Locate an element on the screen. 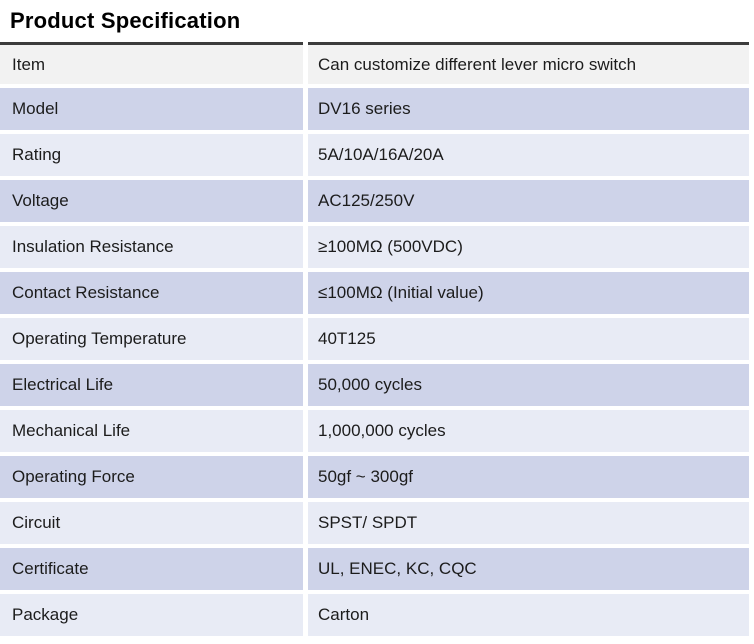 This screenshot has height=644, width=754. spec-value-cell: SPST/ SPDT is located at coordinates (528, 523).